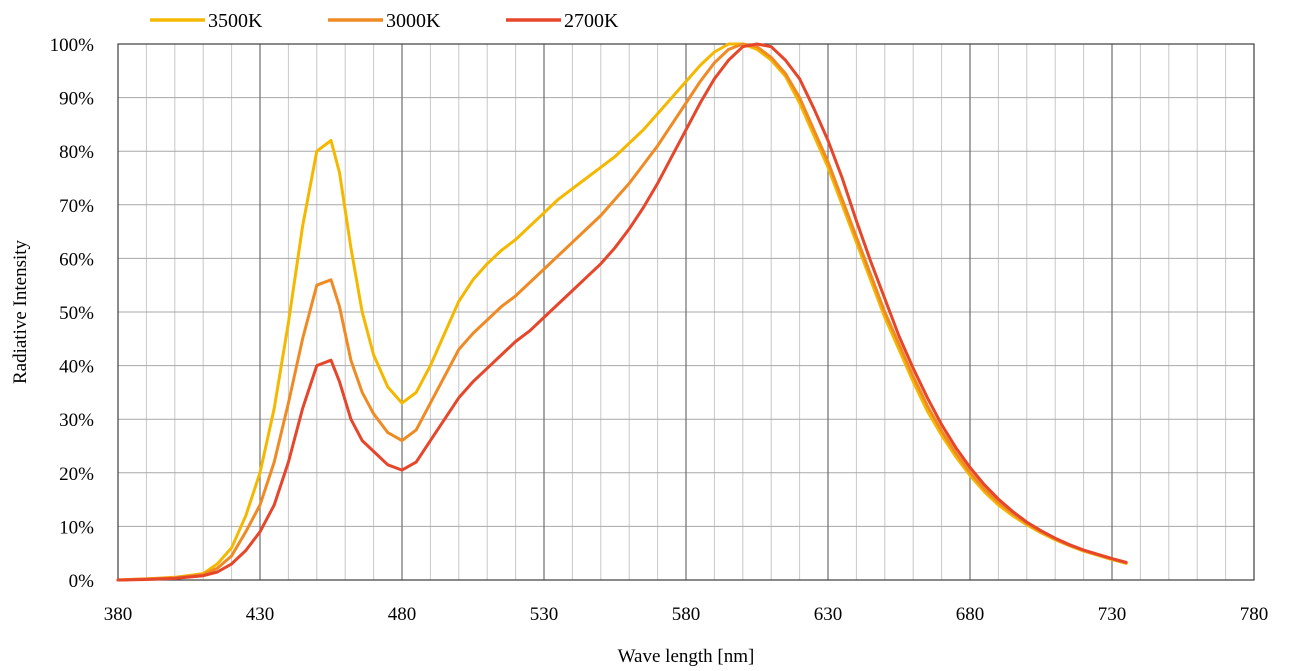  What do you see at coordinates (72, 45) in the screenshot?
I see `y-tick-label: 100%` at bounding box center [72, 45].